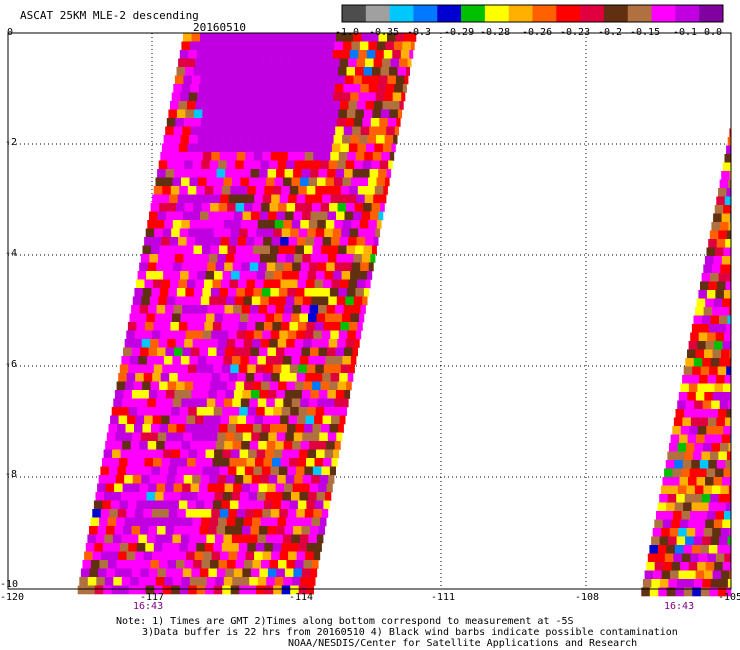 Image resolution: width=740 pixels, height=650 pixels. I want to click on colorbar-swatch, so click(497, 13).